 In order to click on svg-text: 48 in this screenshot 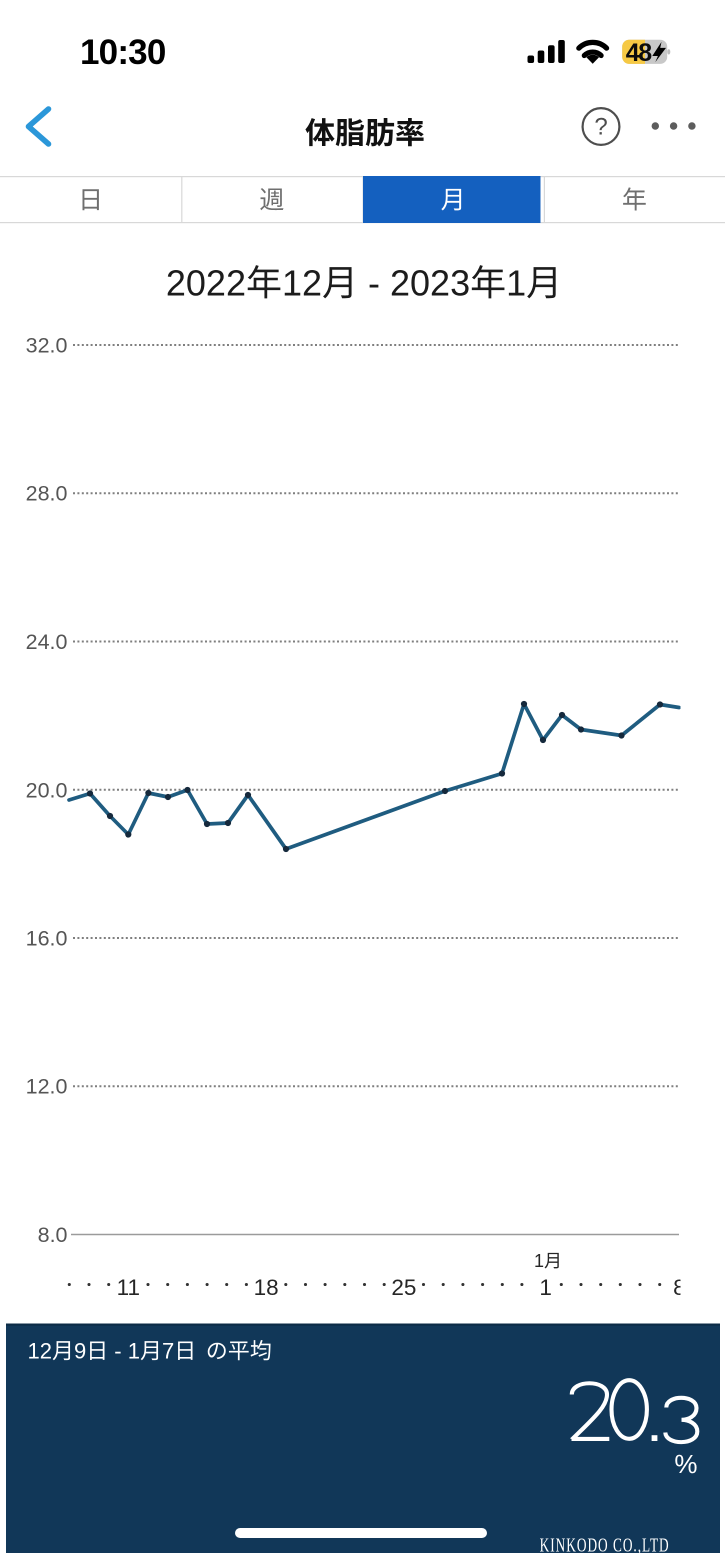, I will do `click(639, 53)`.